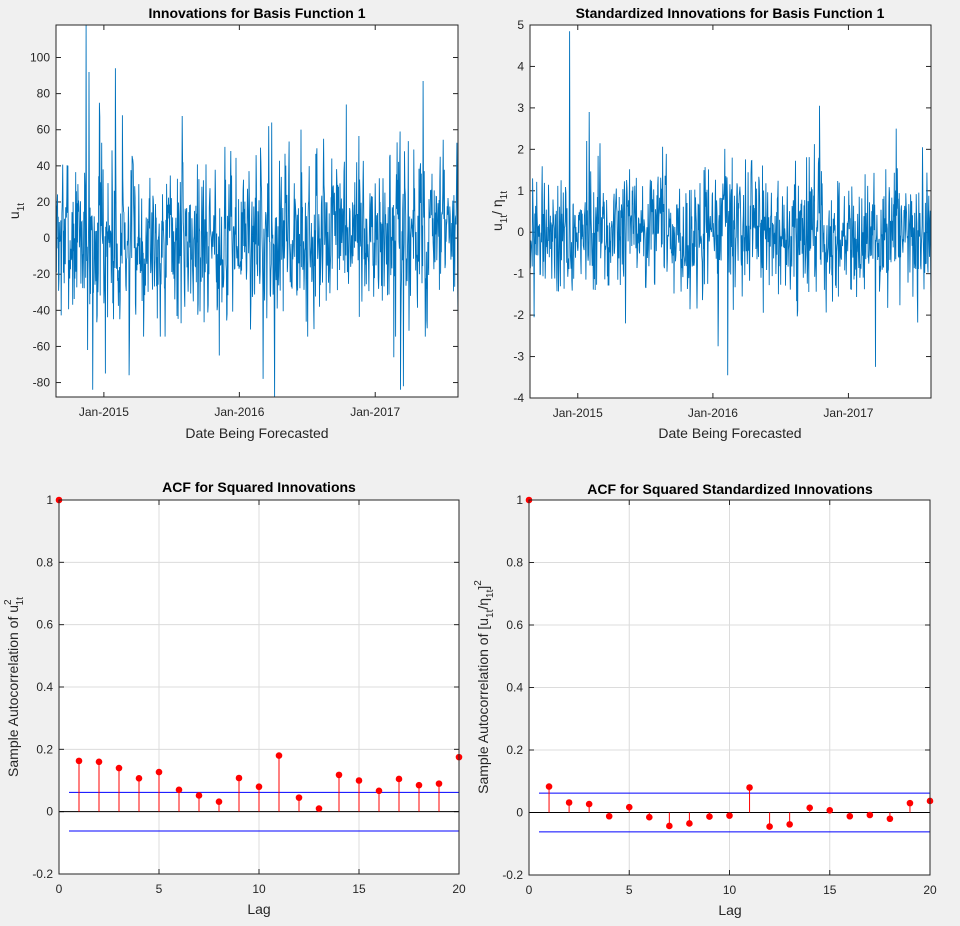  I want to click on x-tick-label: 10, so click(259, 889).